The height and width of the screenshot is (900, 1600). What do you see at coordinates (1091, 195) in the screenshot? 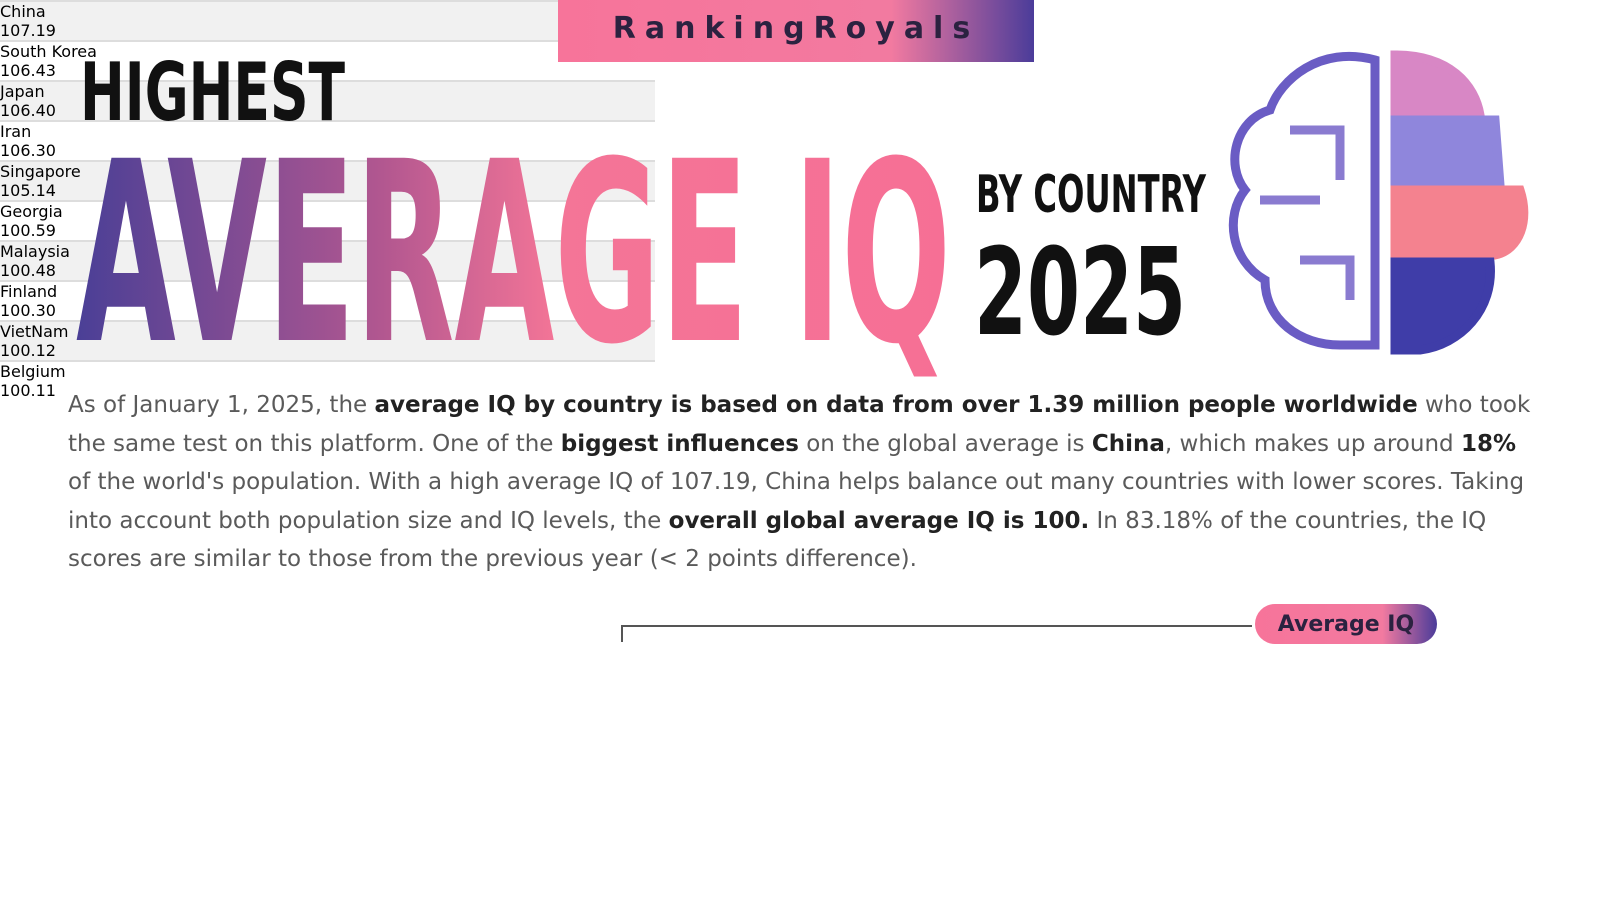
I see `by-country: BY COUNTRY` at bounding box center [1091, 195].